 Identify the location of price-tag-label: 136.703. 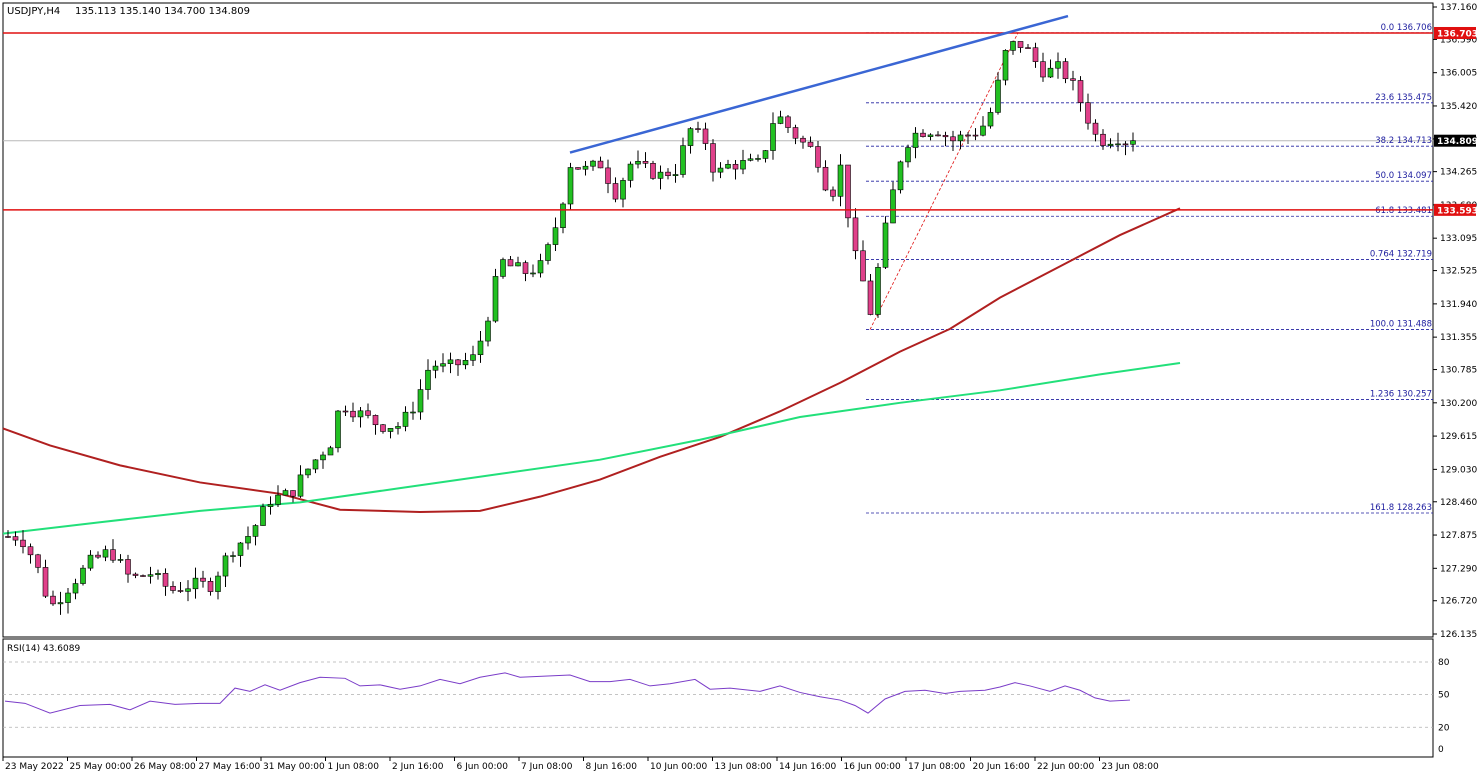
(1457, 34).